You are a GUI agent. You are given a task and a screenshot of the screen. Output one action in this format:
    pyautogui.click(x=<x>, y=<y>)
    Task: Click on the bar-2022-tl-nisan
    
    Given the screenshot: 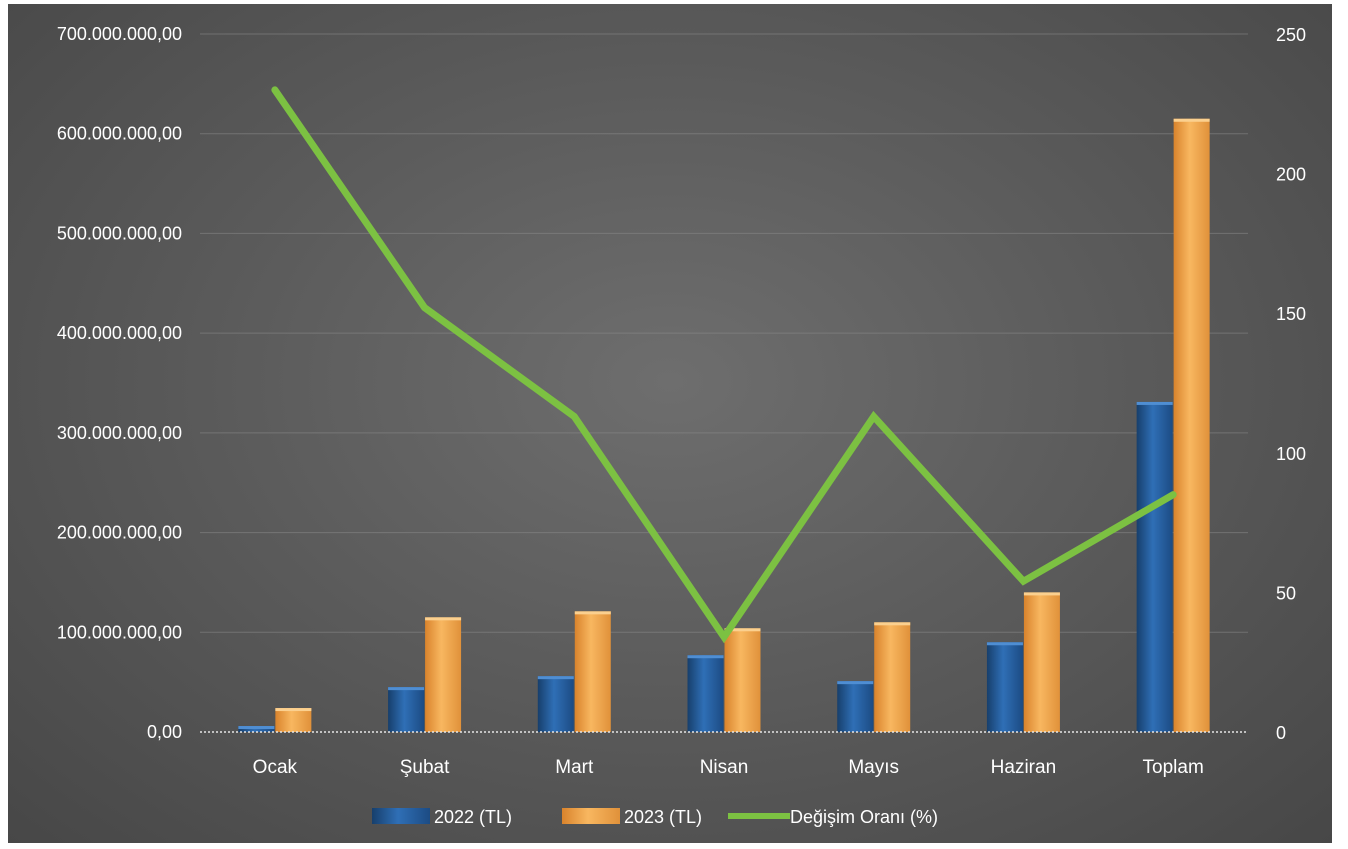 What is the action you would take?
    pyautogui.click(x=705, y=693)
    